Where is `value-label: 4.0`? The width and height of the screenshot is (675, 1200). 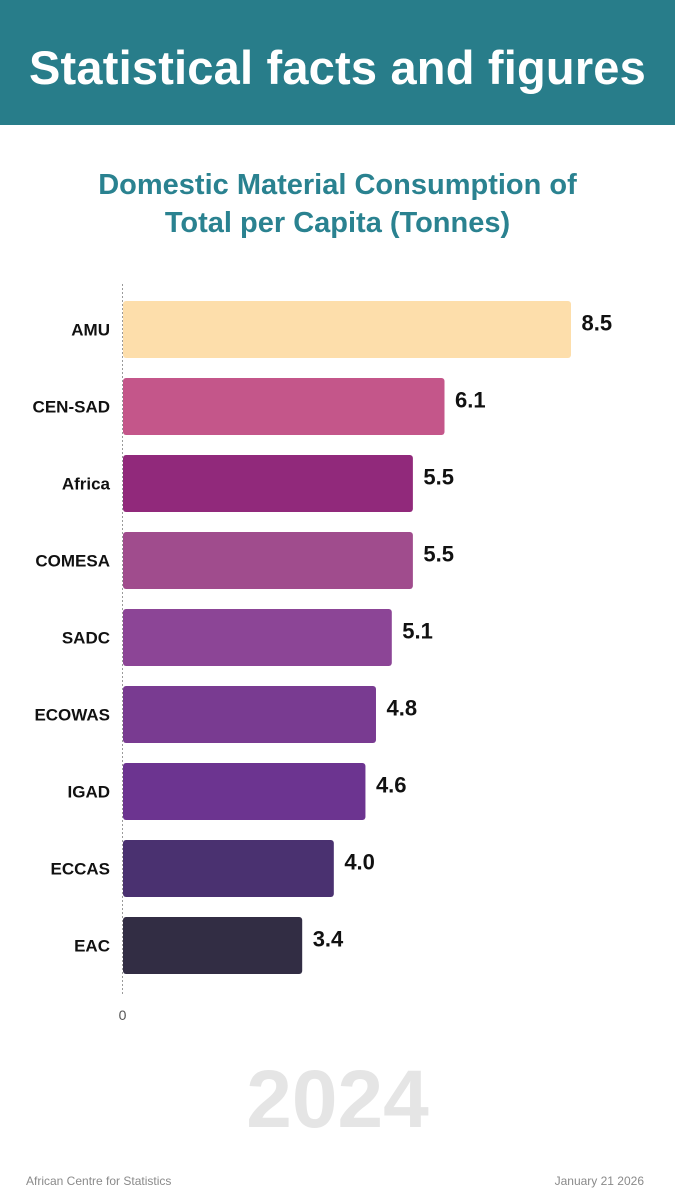
value-label: 4.0 is located at coordinates (359, 862).